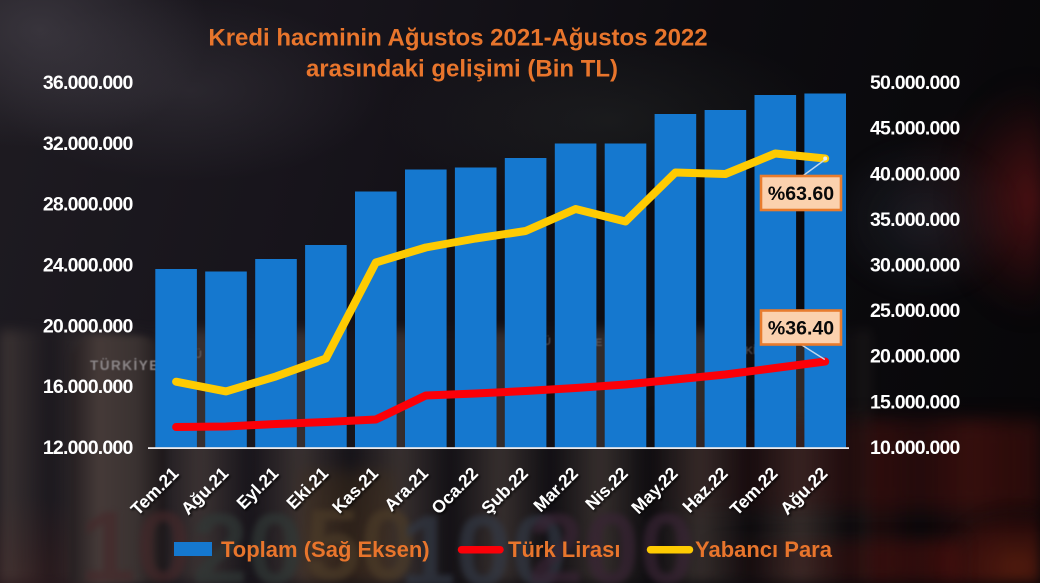 The width and height of the screenshot is (1040, 583). What do you see at coordinates (504, 490) in the screenshot?
I see `svg-text: Şub.22` at bounding box center [504, 490].